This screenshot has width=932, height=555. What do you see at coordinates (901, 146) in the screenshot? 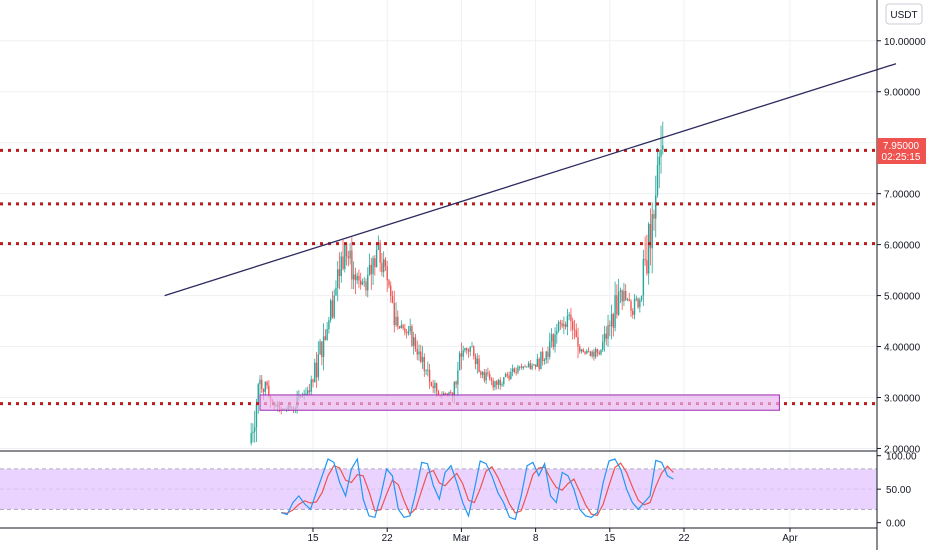
I see `price-badge-value: 7.95000` at bounding box center [901, 146].